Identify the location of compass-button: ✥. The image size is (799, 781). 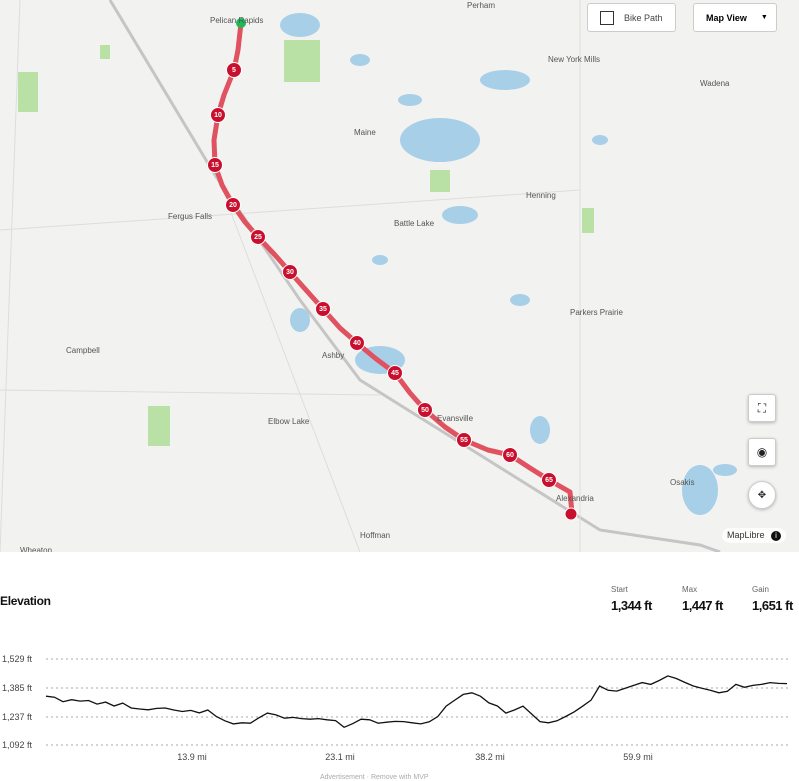
(762, 495).